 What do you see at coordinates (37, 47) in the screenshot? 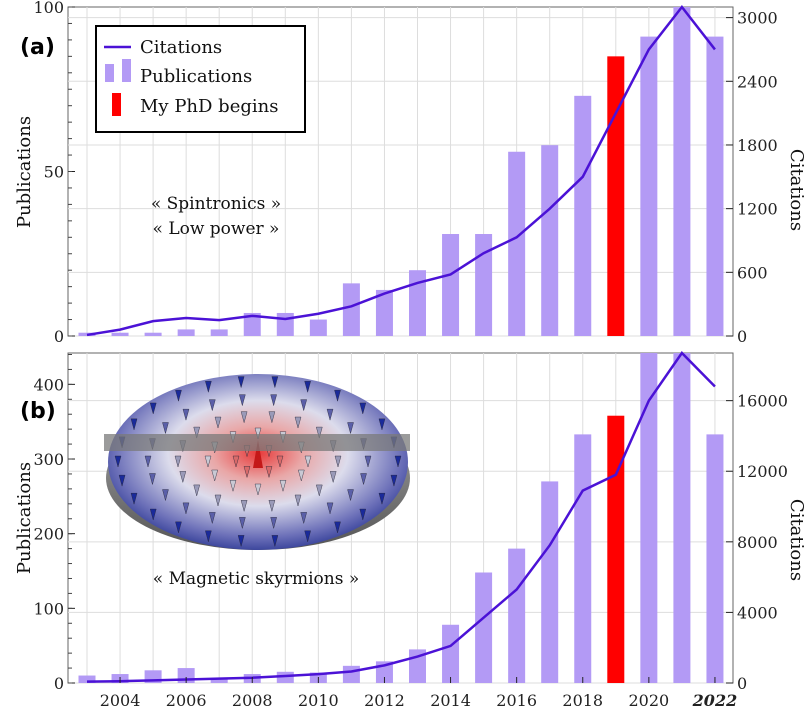
I see `panel-a-label: (a)` at bounding box center [37, 47].